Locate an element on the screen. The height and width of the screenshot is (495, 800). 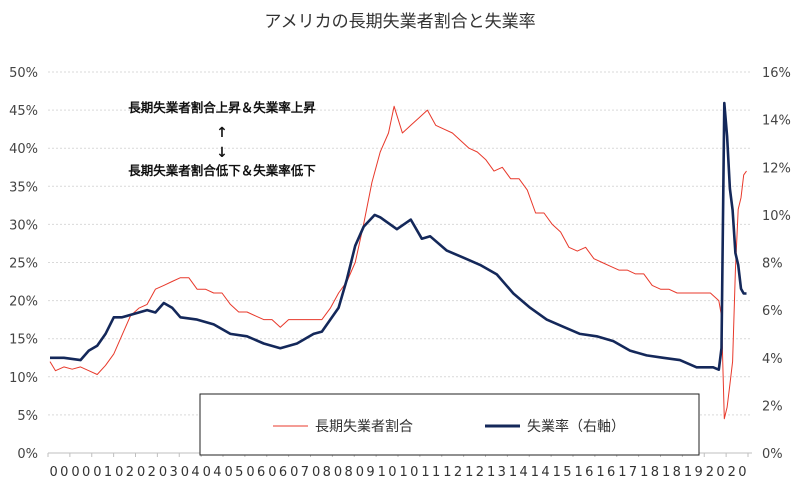
y-right-tick-label: 10% is located at coordinates (776, 216).